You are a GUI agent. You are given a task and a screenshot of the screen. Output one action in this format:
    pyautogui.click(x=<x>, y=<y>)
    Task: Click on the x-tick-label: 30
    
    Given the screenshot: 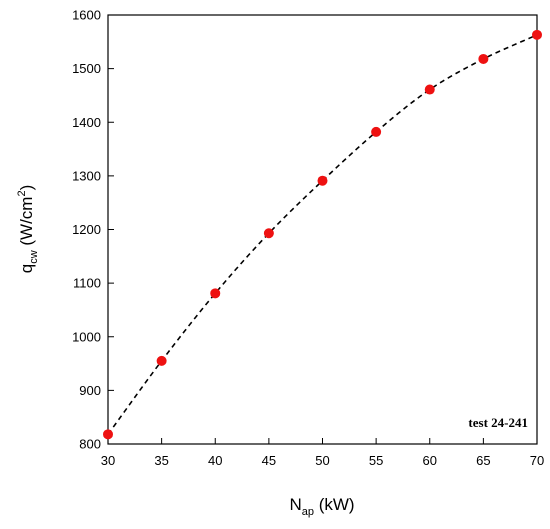 What is the action you would take?
    pyautogui.click(x=108, y=460)
    